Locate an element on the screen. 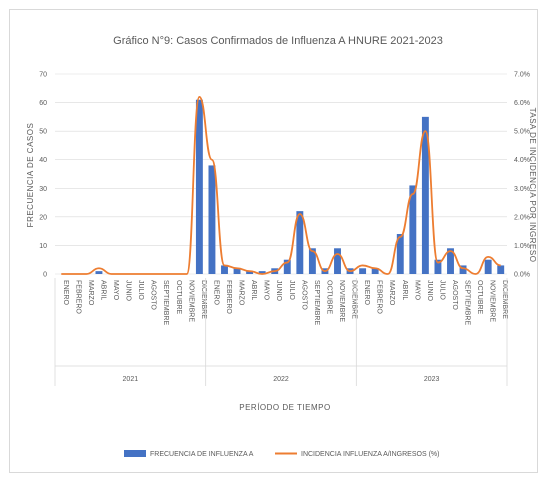 This screenshot has height=482, width=547. y-tick-label: 20 is located at coordinates (43, 217).